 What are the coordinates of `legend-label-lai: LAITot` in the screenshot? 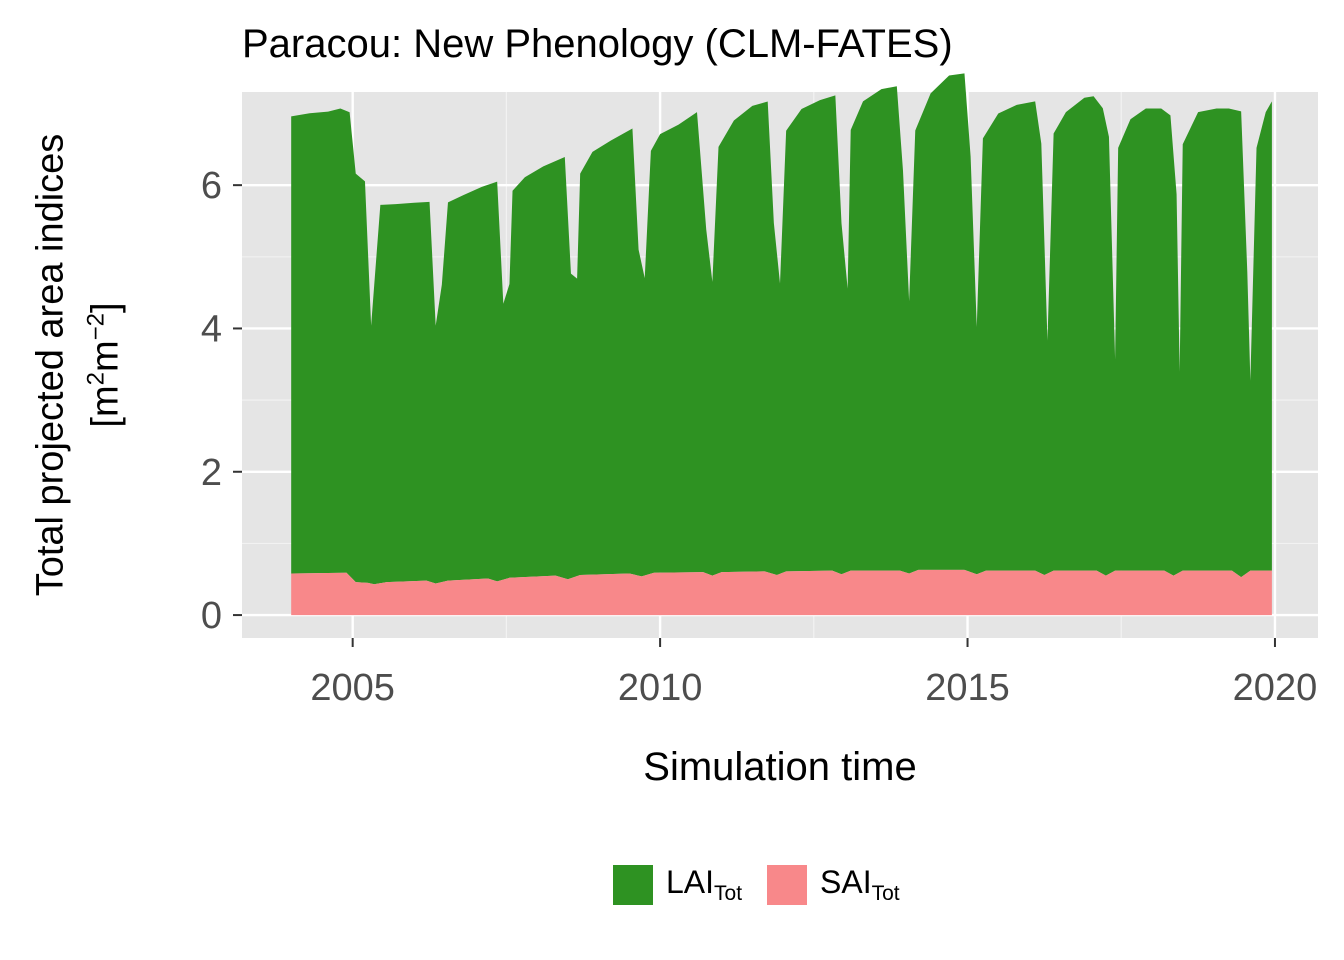 It's located at (704, 885).